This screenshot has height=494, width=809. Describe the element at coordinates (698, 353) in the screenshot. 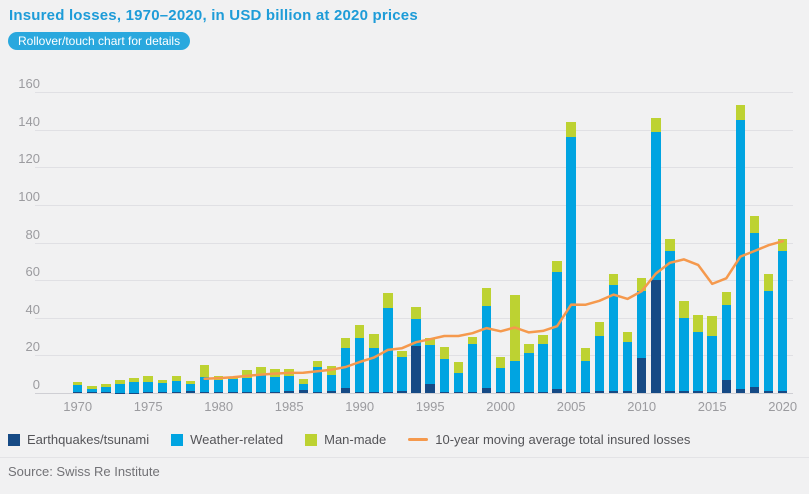

I see `bar-2014` at that location.